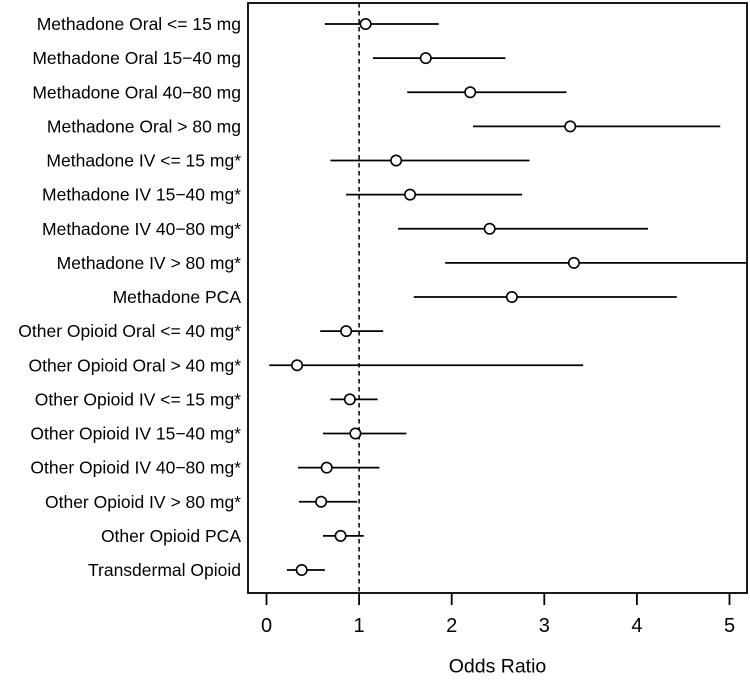  What do you see at coordinates (135, 434) in the screenshot?
I see `row-label: Other Opioid IV 15−40 mg*` at bounding box center [135, 434].